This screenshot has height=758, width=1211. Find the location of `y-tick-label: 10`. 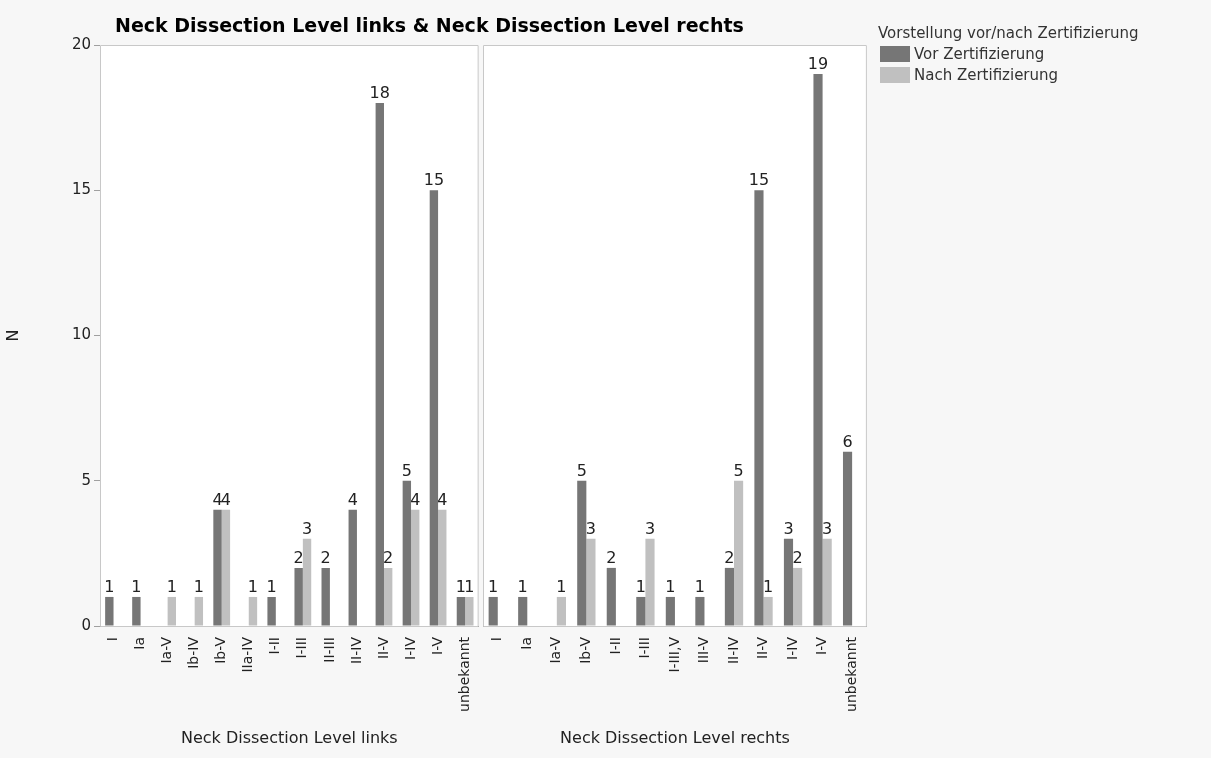

y-tick-label: 10 is located at coordinates (81, 334).